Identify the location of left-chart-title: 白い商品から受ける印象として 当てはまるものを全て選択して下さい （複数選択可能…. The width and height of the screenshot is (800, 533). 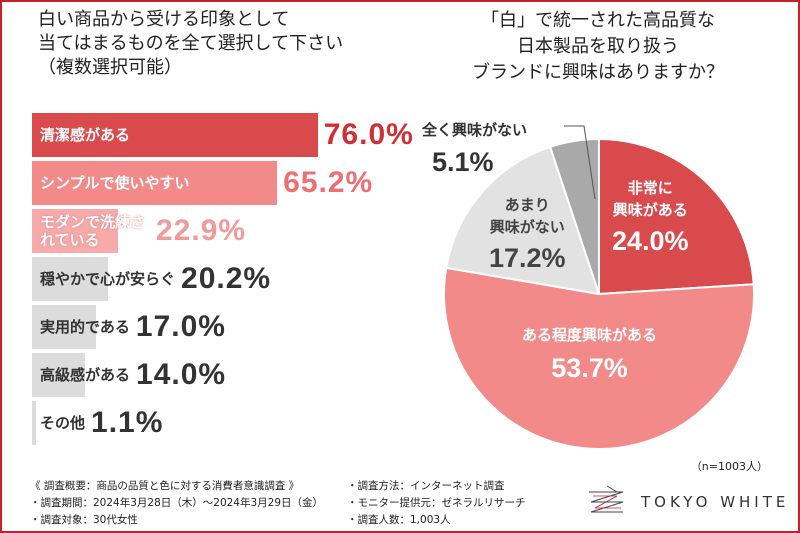
(190, 44).